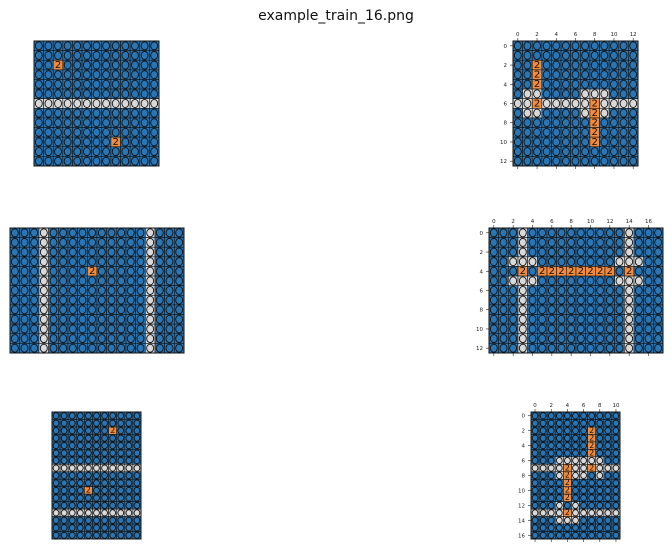 The width and height of the screenshot is (672, 554). What do you see at coordinates (521, 536) in the screenshot?
I see `y-tick-label: 16` at bounding box center [521, 536].